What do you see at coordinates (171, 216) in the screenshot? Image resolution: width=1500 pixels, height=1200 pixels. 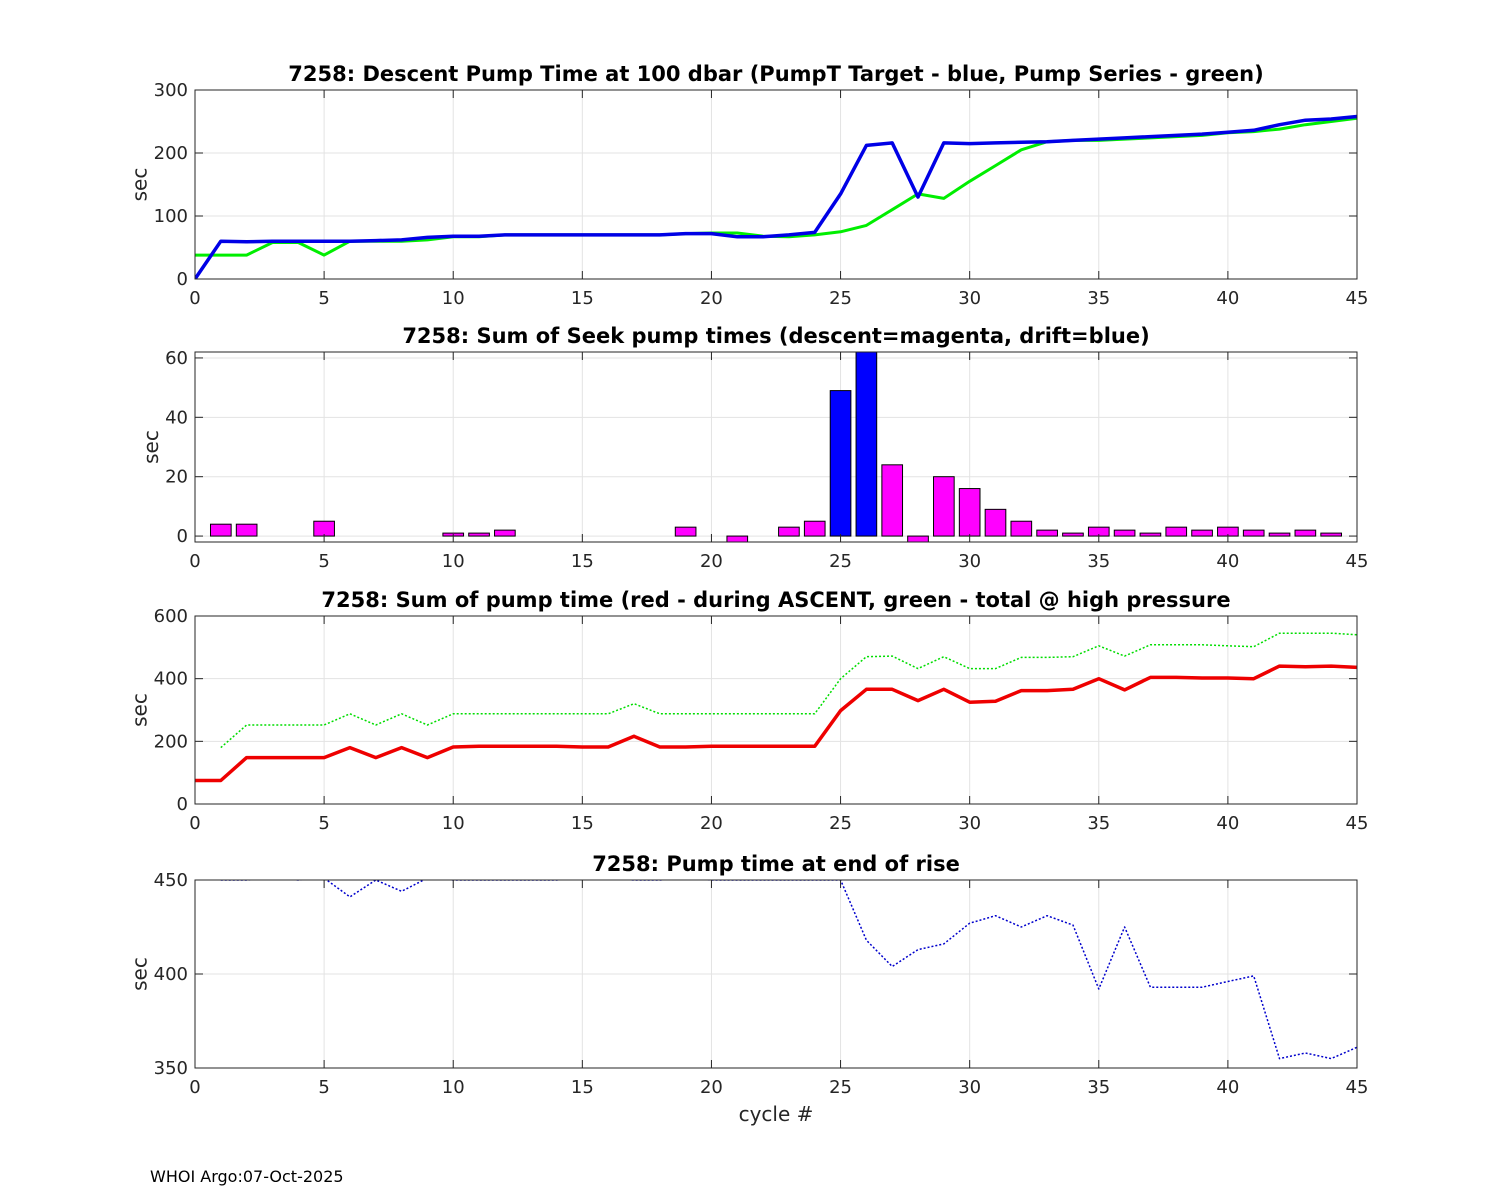 I see `y-tick-label: 100` at bounding box center [171, 216].